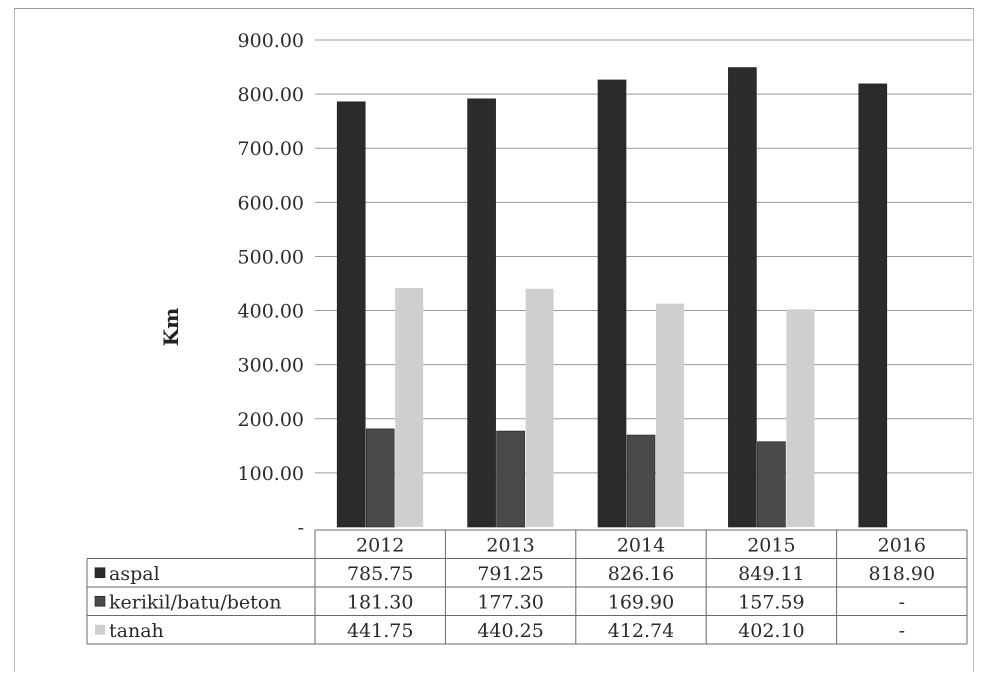 Image resolution: width=988 pixels, height=679 pixels. Describe the element at coordinates (641, 574) in the screenshot. I see `data-label: 826.16` at that location.